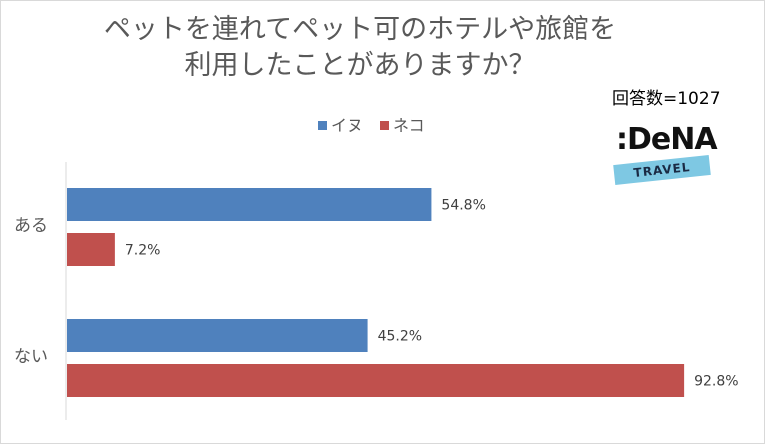 The image size is (767, 446). I want to click on data-label-2-2: 92.8%, so click(716, 382).